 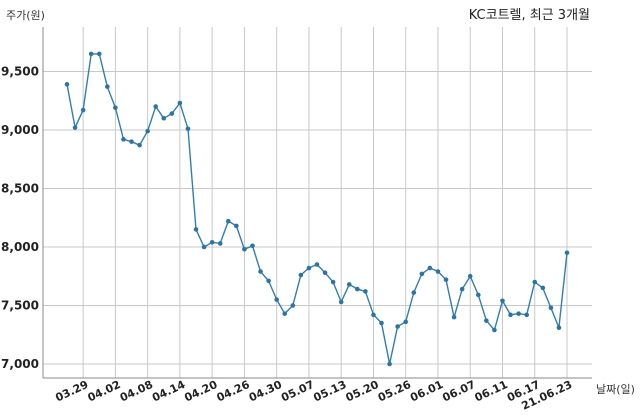 What do you see at coordinates (20, 364) in the screenshot?
I see `y-tick-label: 7,000` at bounding box center [20, 364].